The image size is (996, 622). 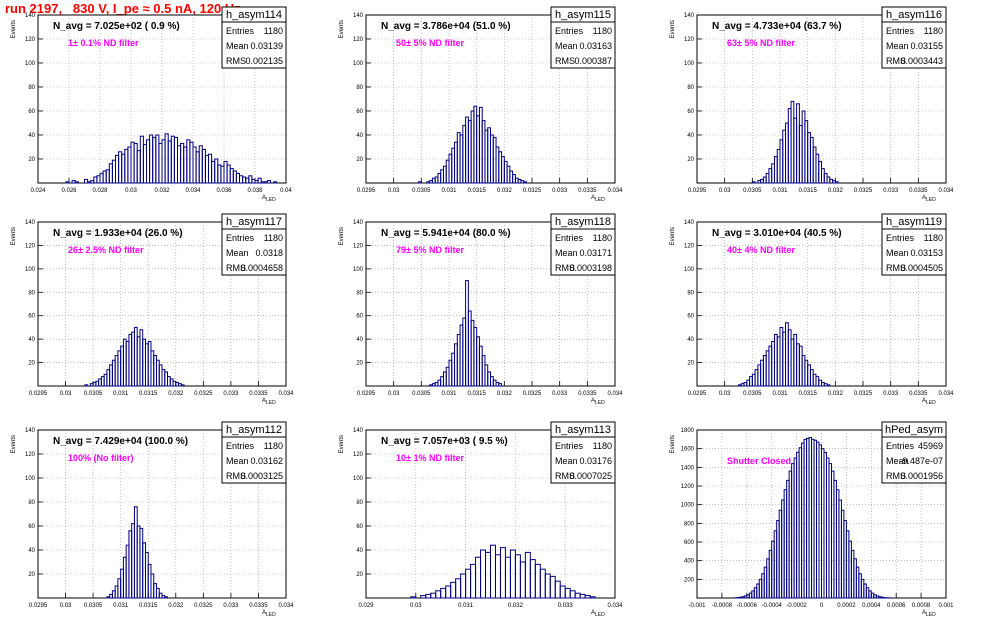 What do you see at coordinates (688, 487) in the screenshot?
I see `y-tick-label: 1200` at bounding box center [688, 487].